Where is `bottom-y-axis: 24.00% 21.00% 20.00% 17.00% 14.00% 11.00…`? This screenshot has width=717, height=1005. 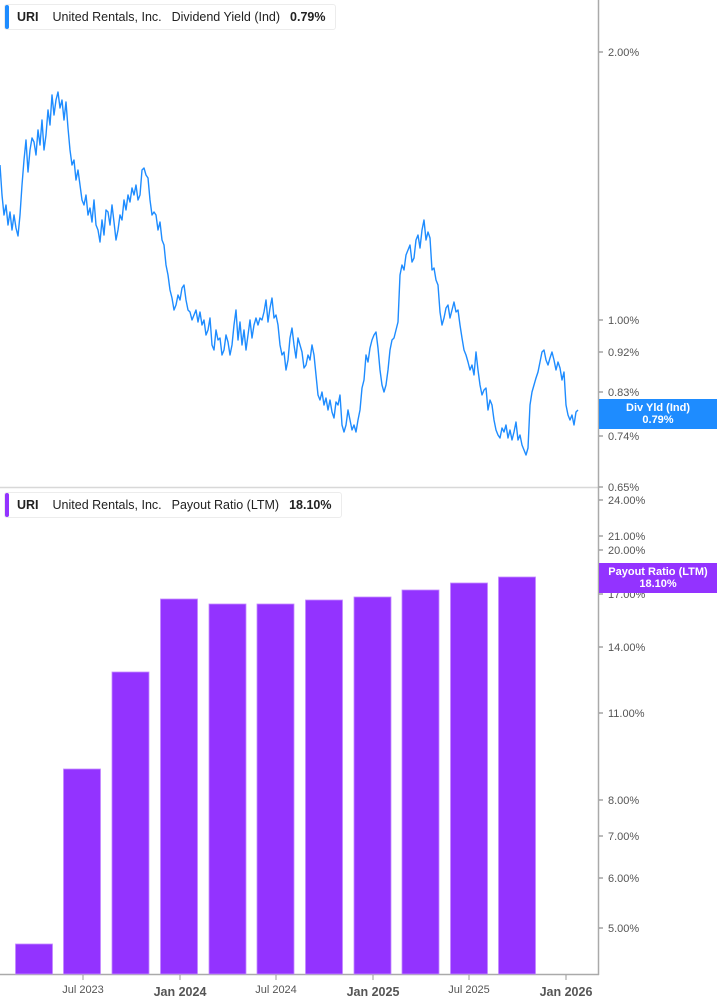
bottom-y-axis: 24.00% 21.00% 20.00% 17.00% 14.00% 11.00… is located at coordinates (622, 715).